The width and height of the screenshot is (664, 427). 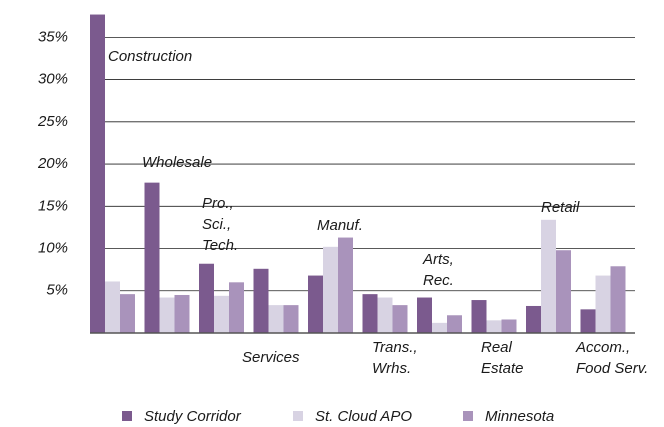 What do you see at coordinates (53, 205) in the screenshot?
I see `y-tick-label: 15%` at bounding box center [53, 205].